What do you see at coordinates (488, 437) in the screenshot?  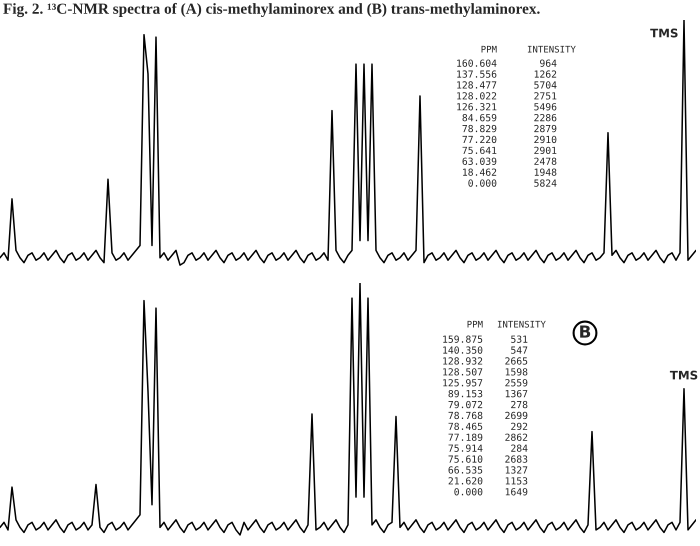 I see `text: 77.189 2862` at bounding box center [488, 437].